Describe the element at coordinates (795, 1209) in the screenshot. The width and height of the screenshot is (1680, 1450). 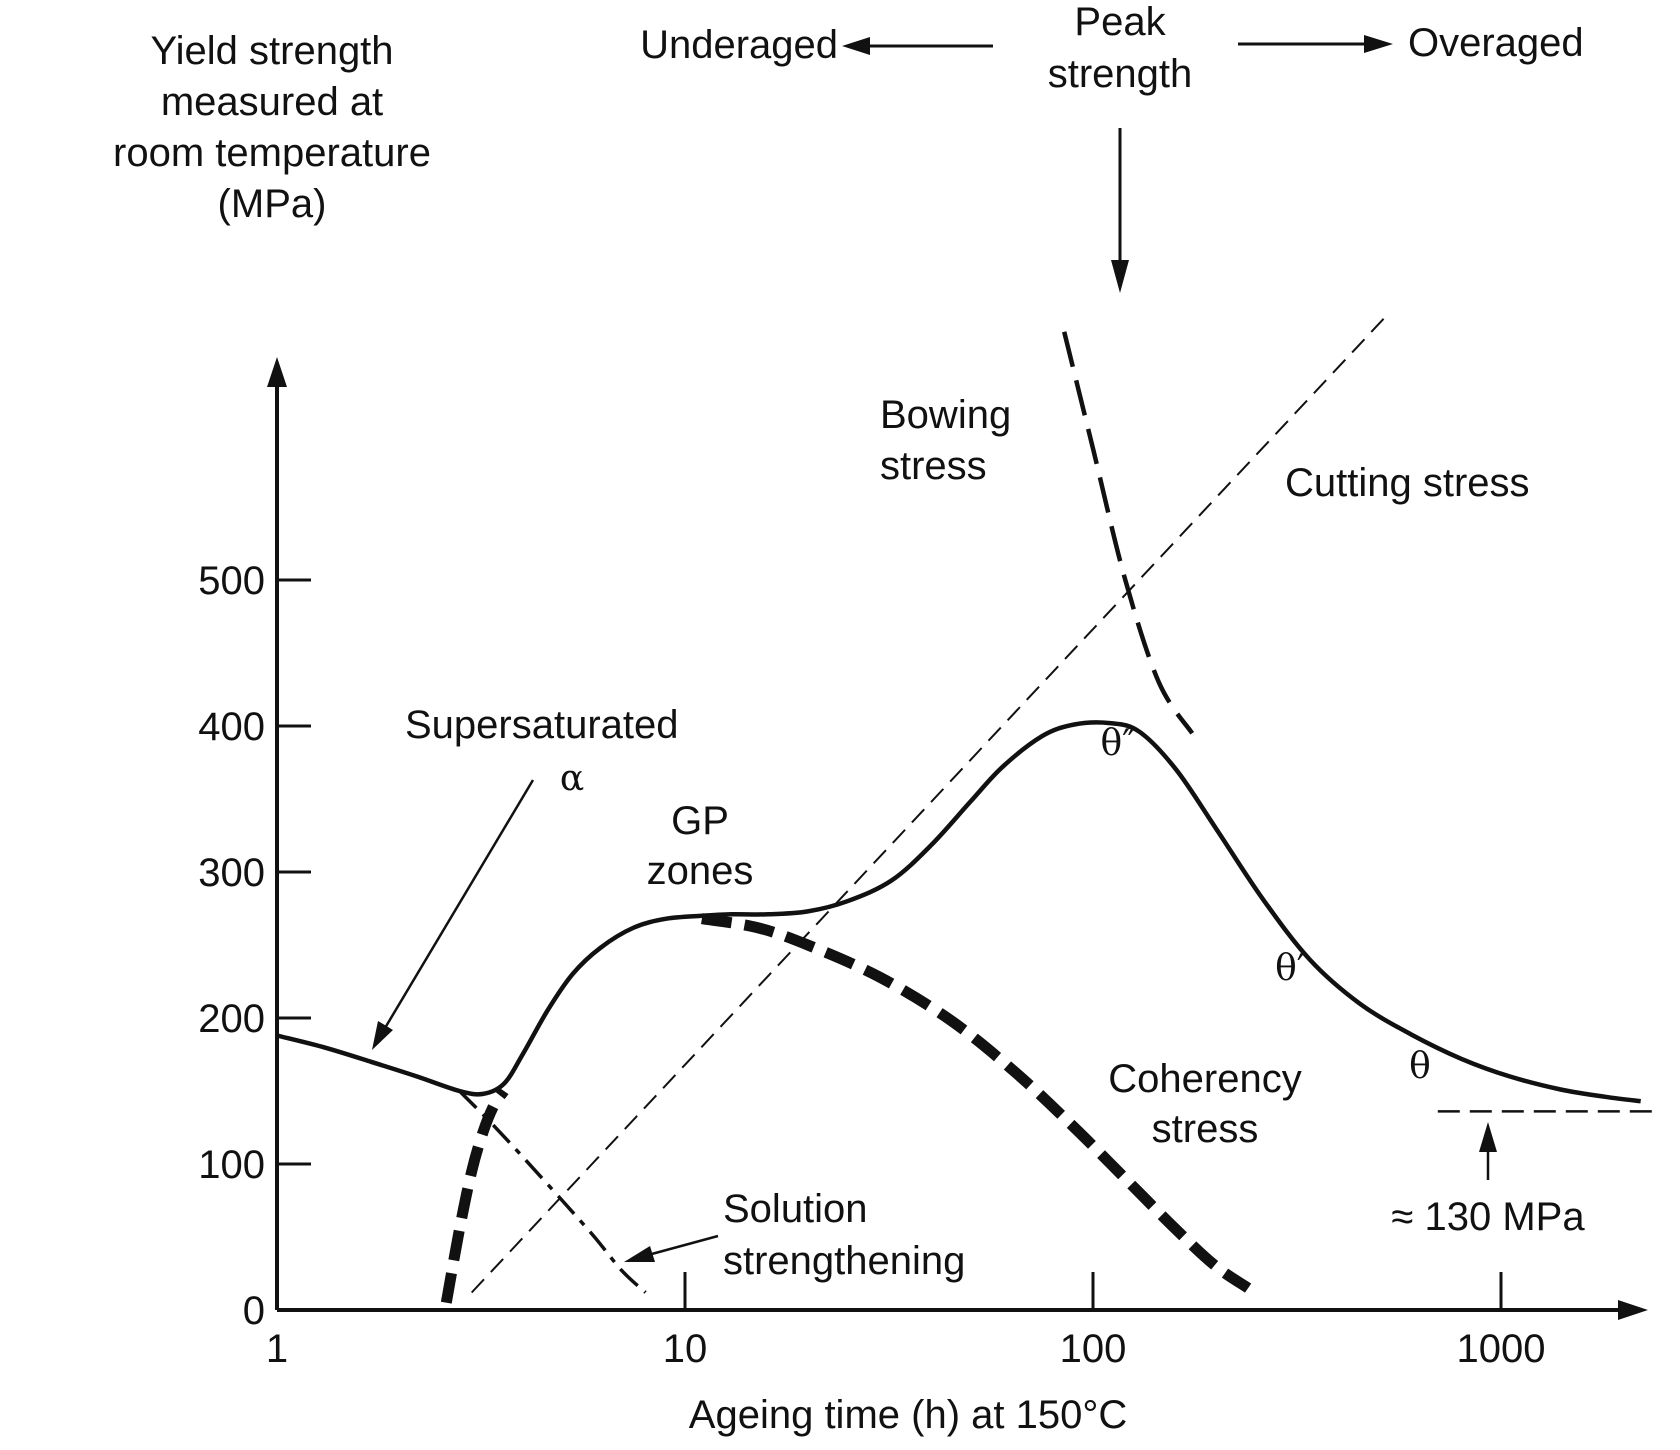
I see `solution-strengthening-line-1: Solution` at that location.